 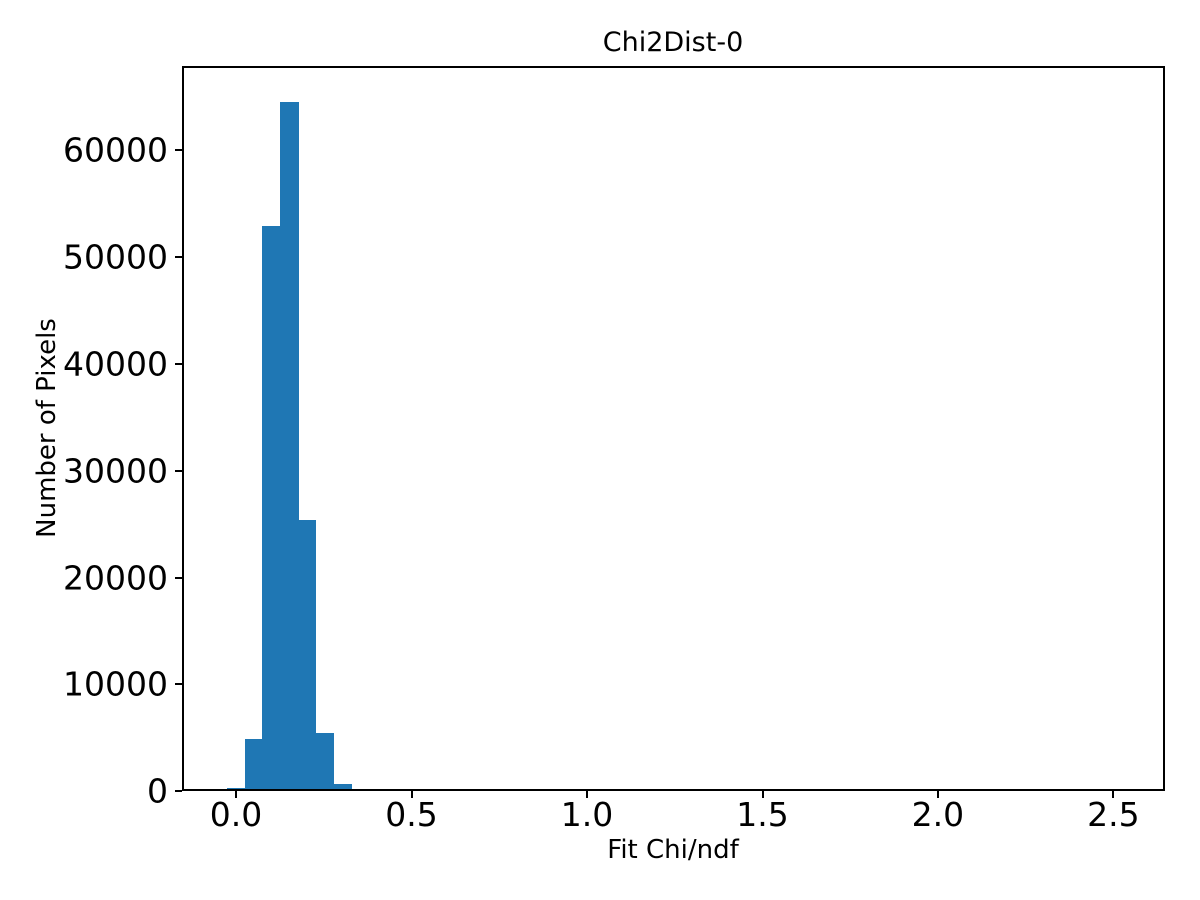 I want to click on x-tick-label: 1.5, so click(x=762, y=814).